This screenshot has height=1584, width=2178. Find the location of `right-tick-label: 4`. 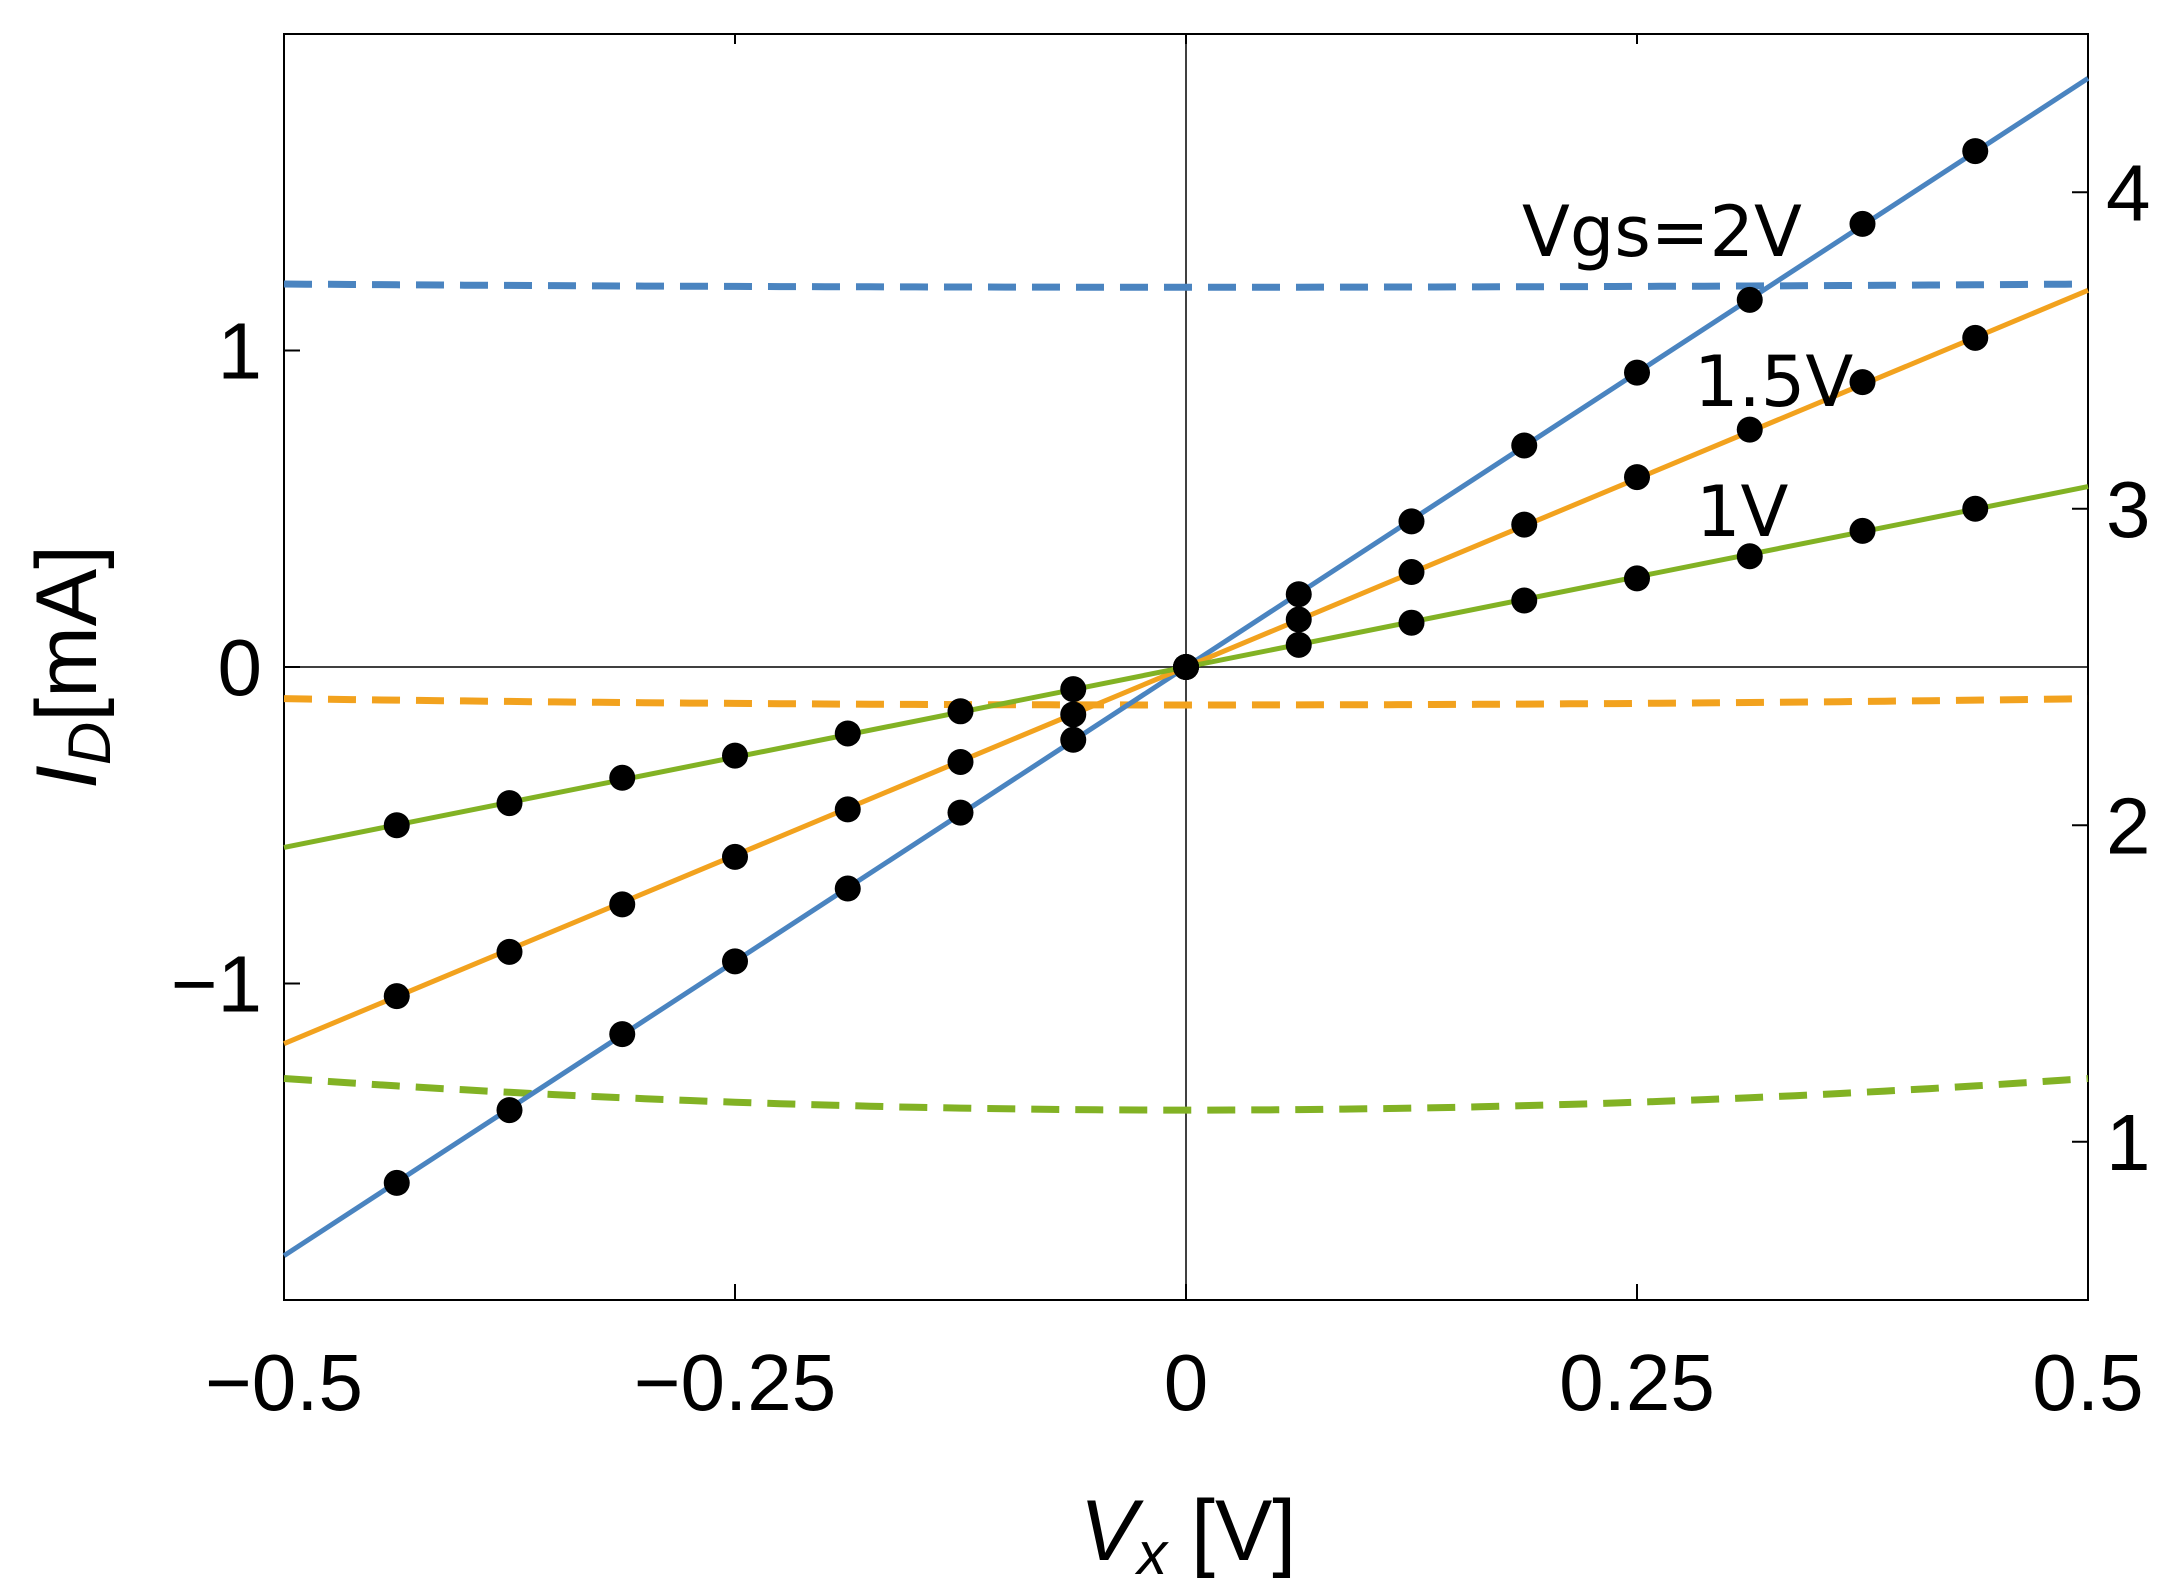

right-tick-label: 4 is located at coordinates (2128, 192).